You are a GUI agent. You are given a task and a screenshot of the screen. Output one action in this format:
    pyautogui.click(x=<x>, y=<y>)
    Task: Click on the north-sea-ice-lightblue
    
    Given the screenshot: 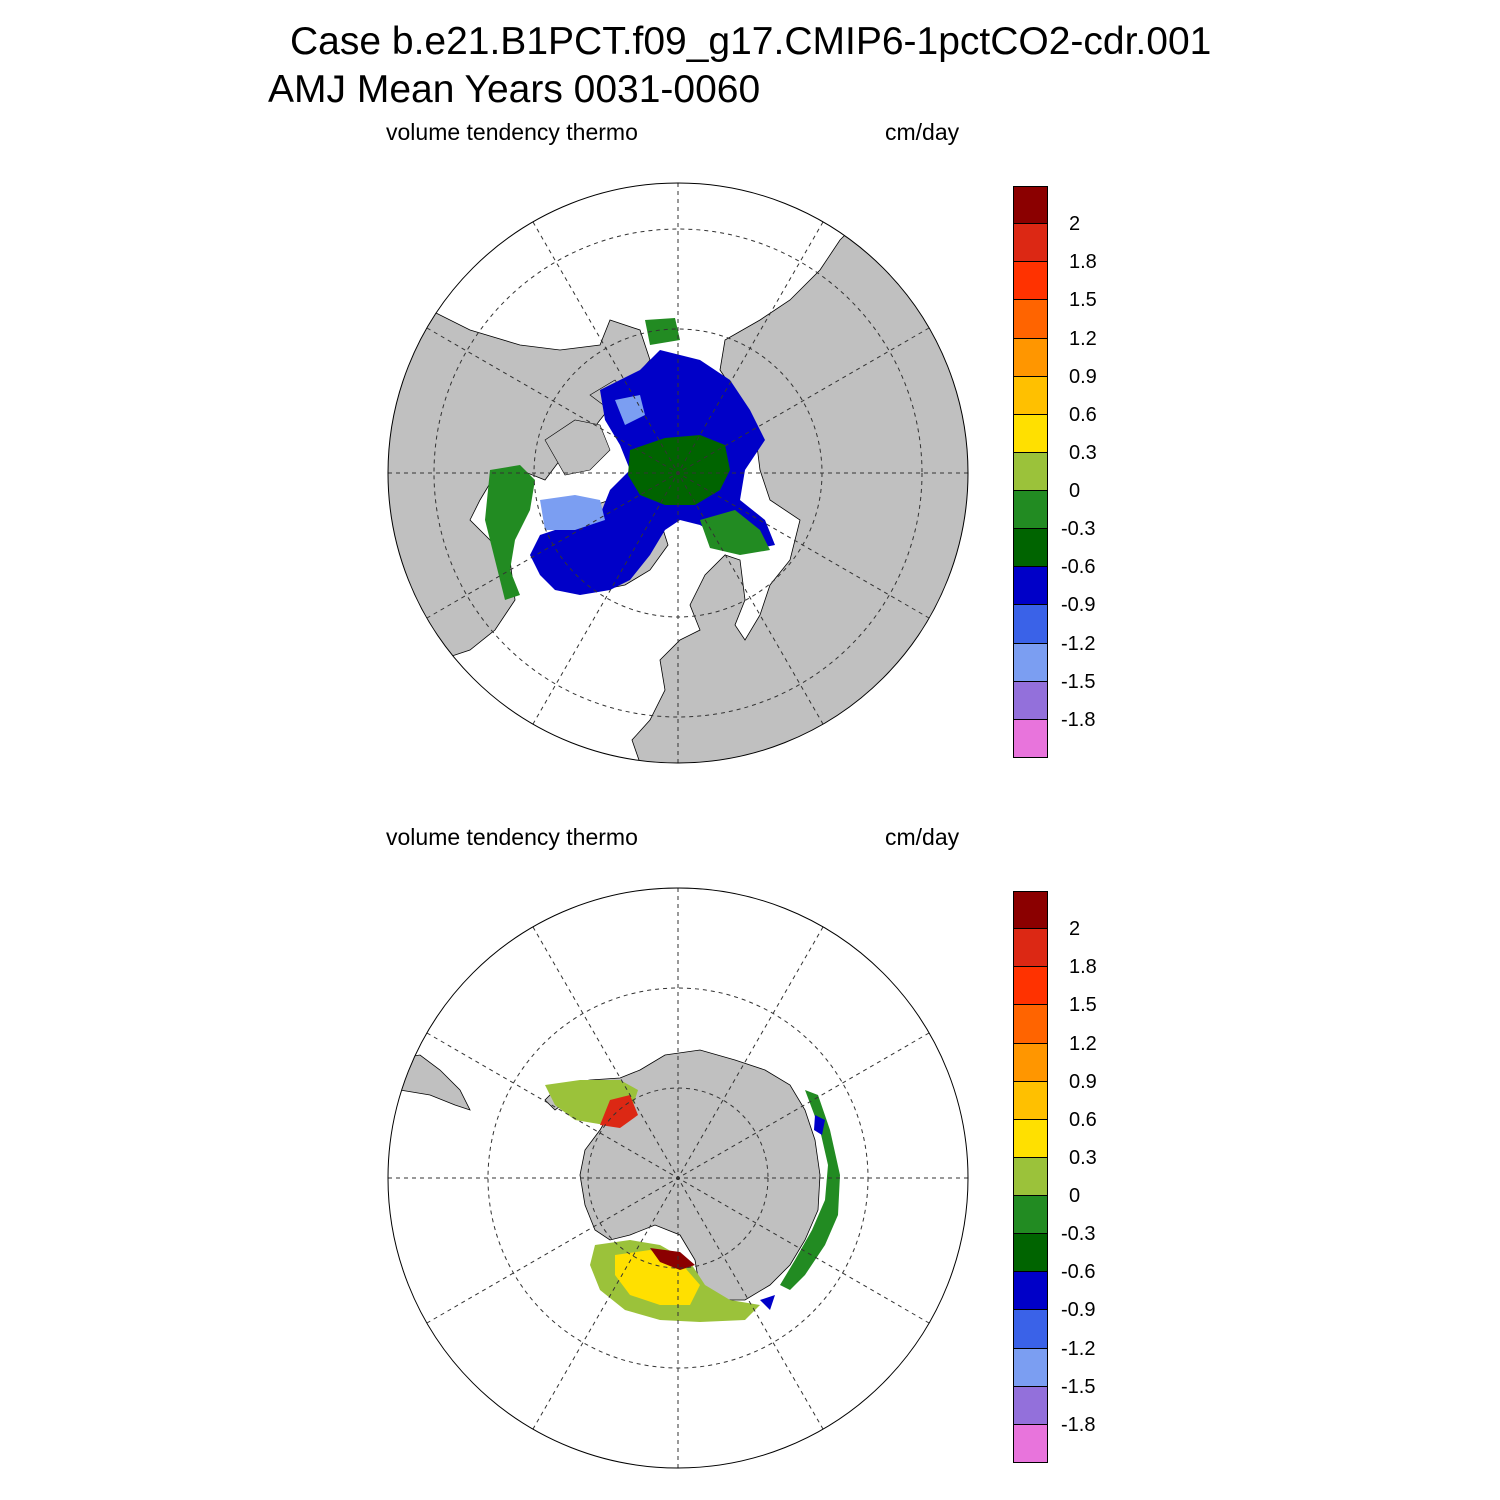 What is the action you would take?
    pyautogui.click(x=592, y=462)
    